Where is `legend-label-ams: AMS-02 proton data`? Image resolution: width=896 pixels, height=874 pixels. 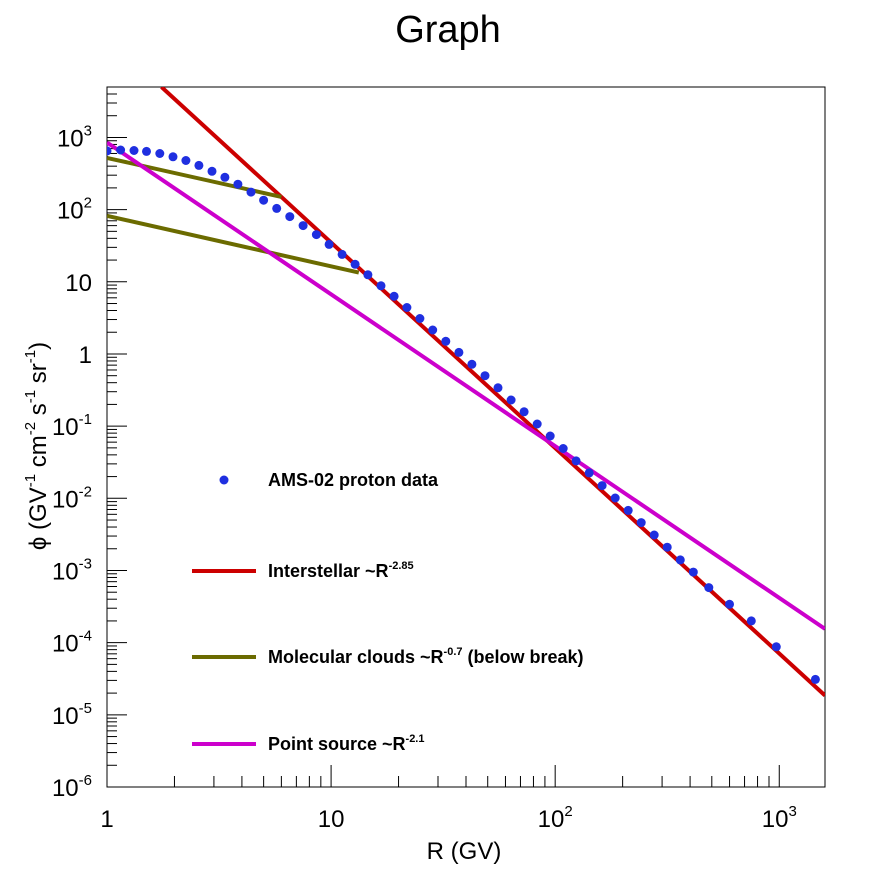 legend-label-ams: AMS-02 proton data is located at coordinates (353, 480).